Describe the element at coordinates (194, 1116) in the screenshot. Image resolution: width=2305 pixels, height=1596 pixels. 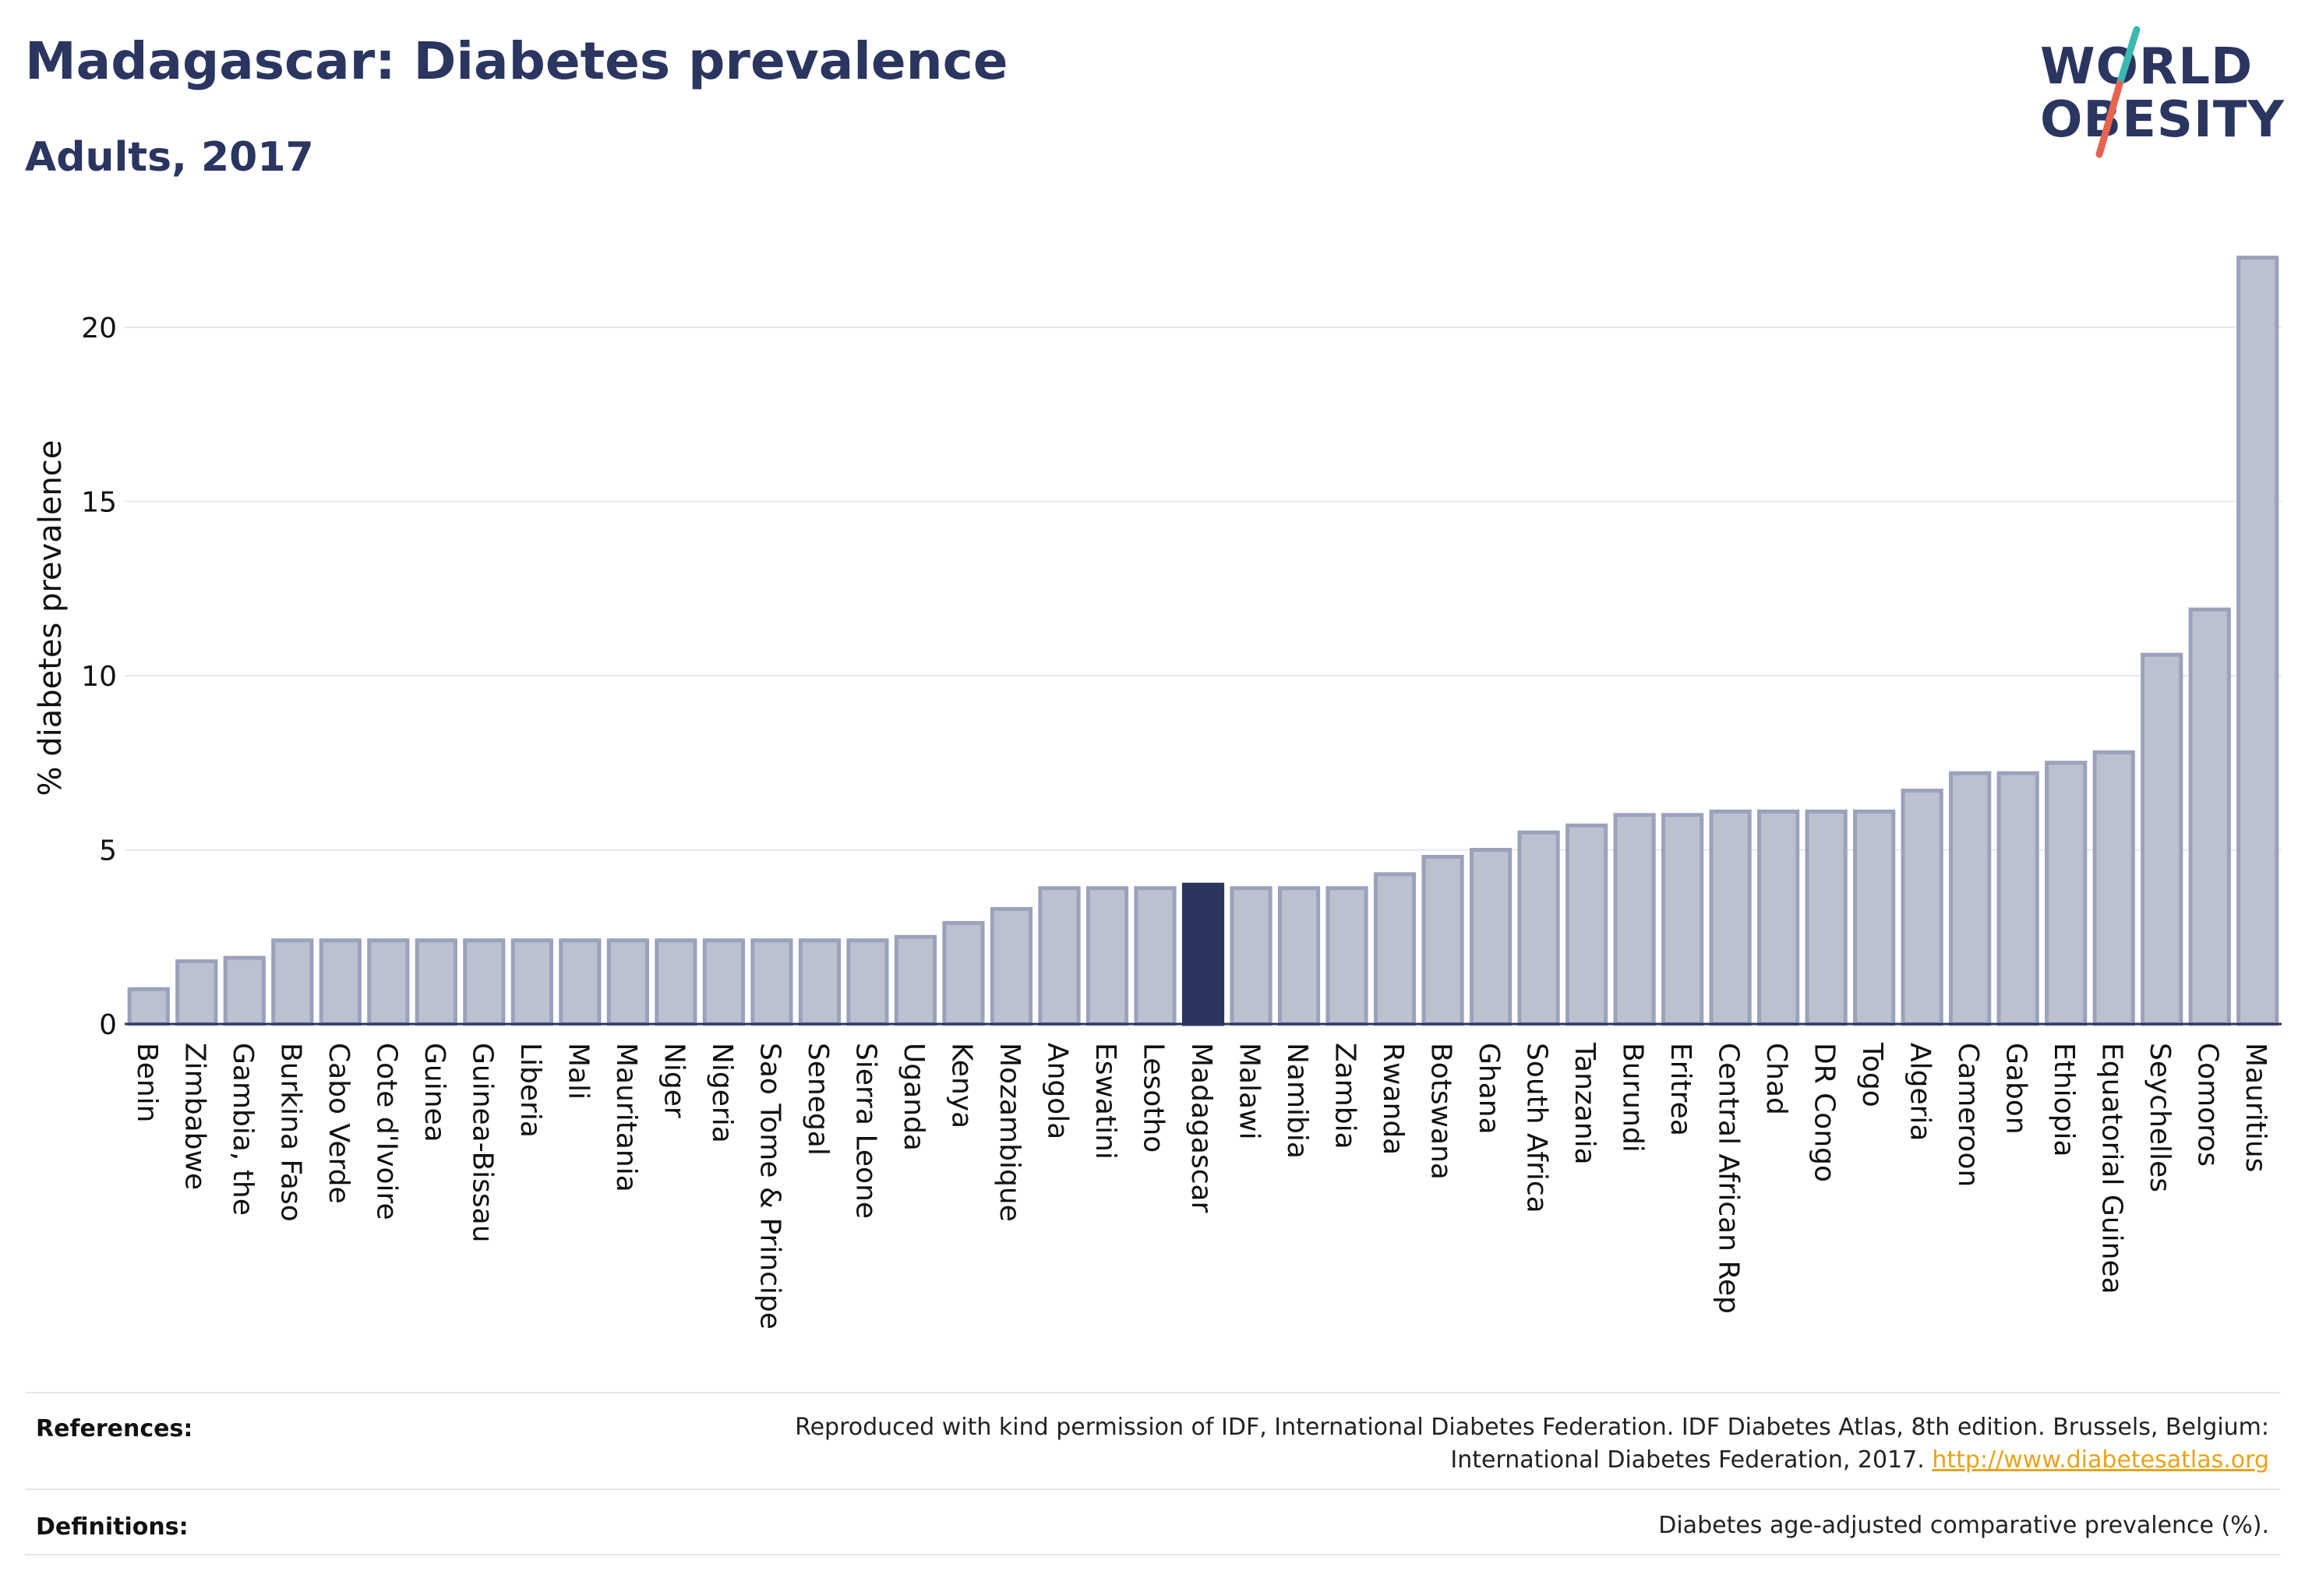
I see `x-tick-label: Zimbabwe` at that location.